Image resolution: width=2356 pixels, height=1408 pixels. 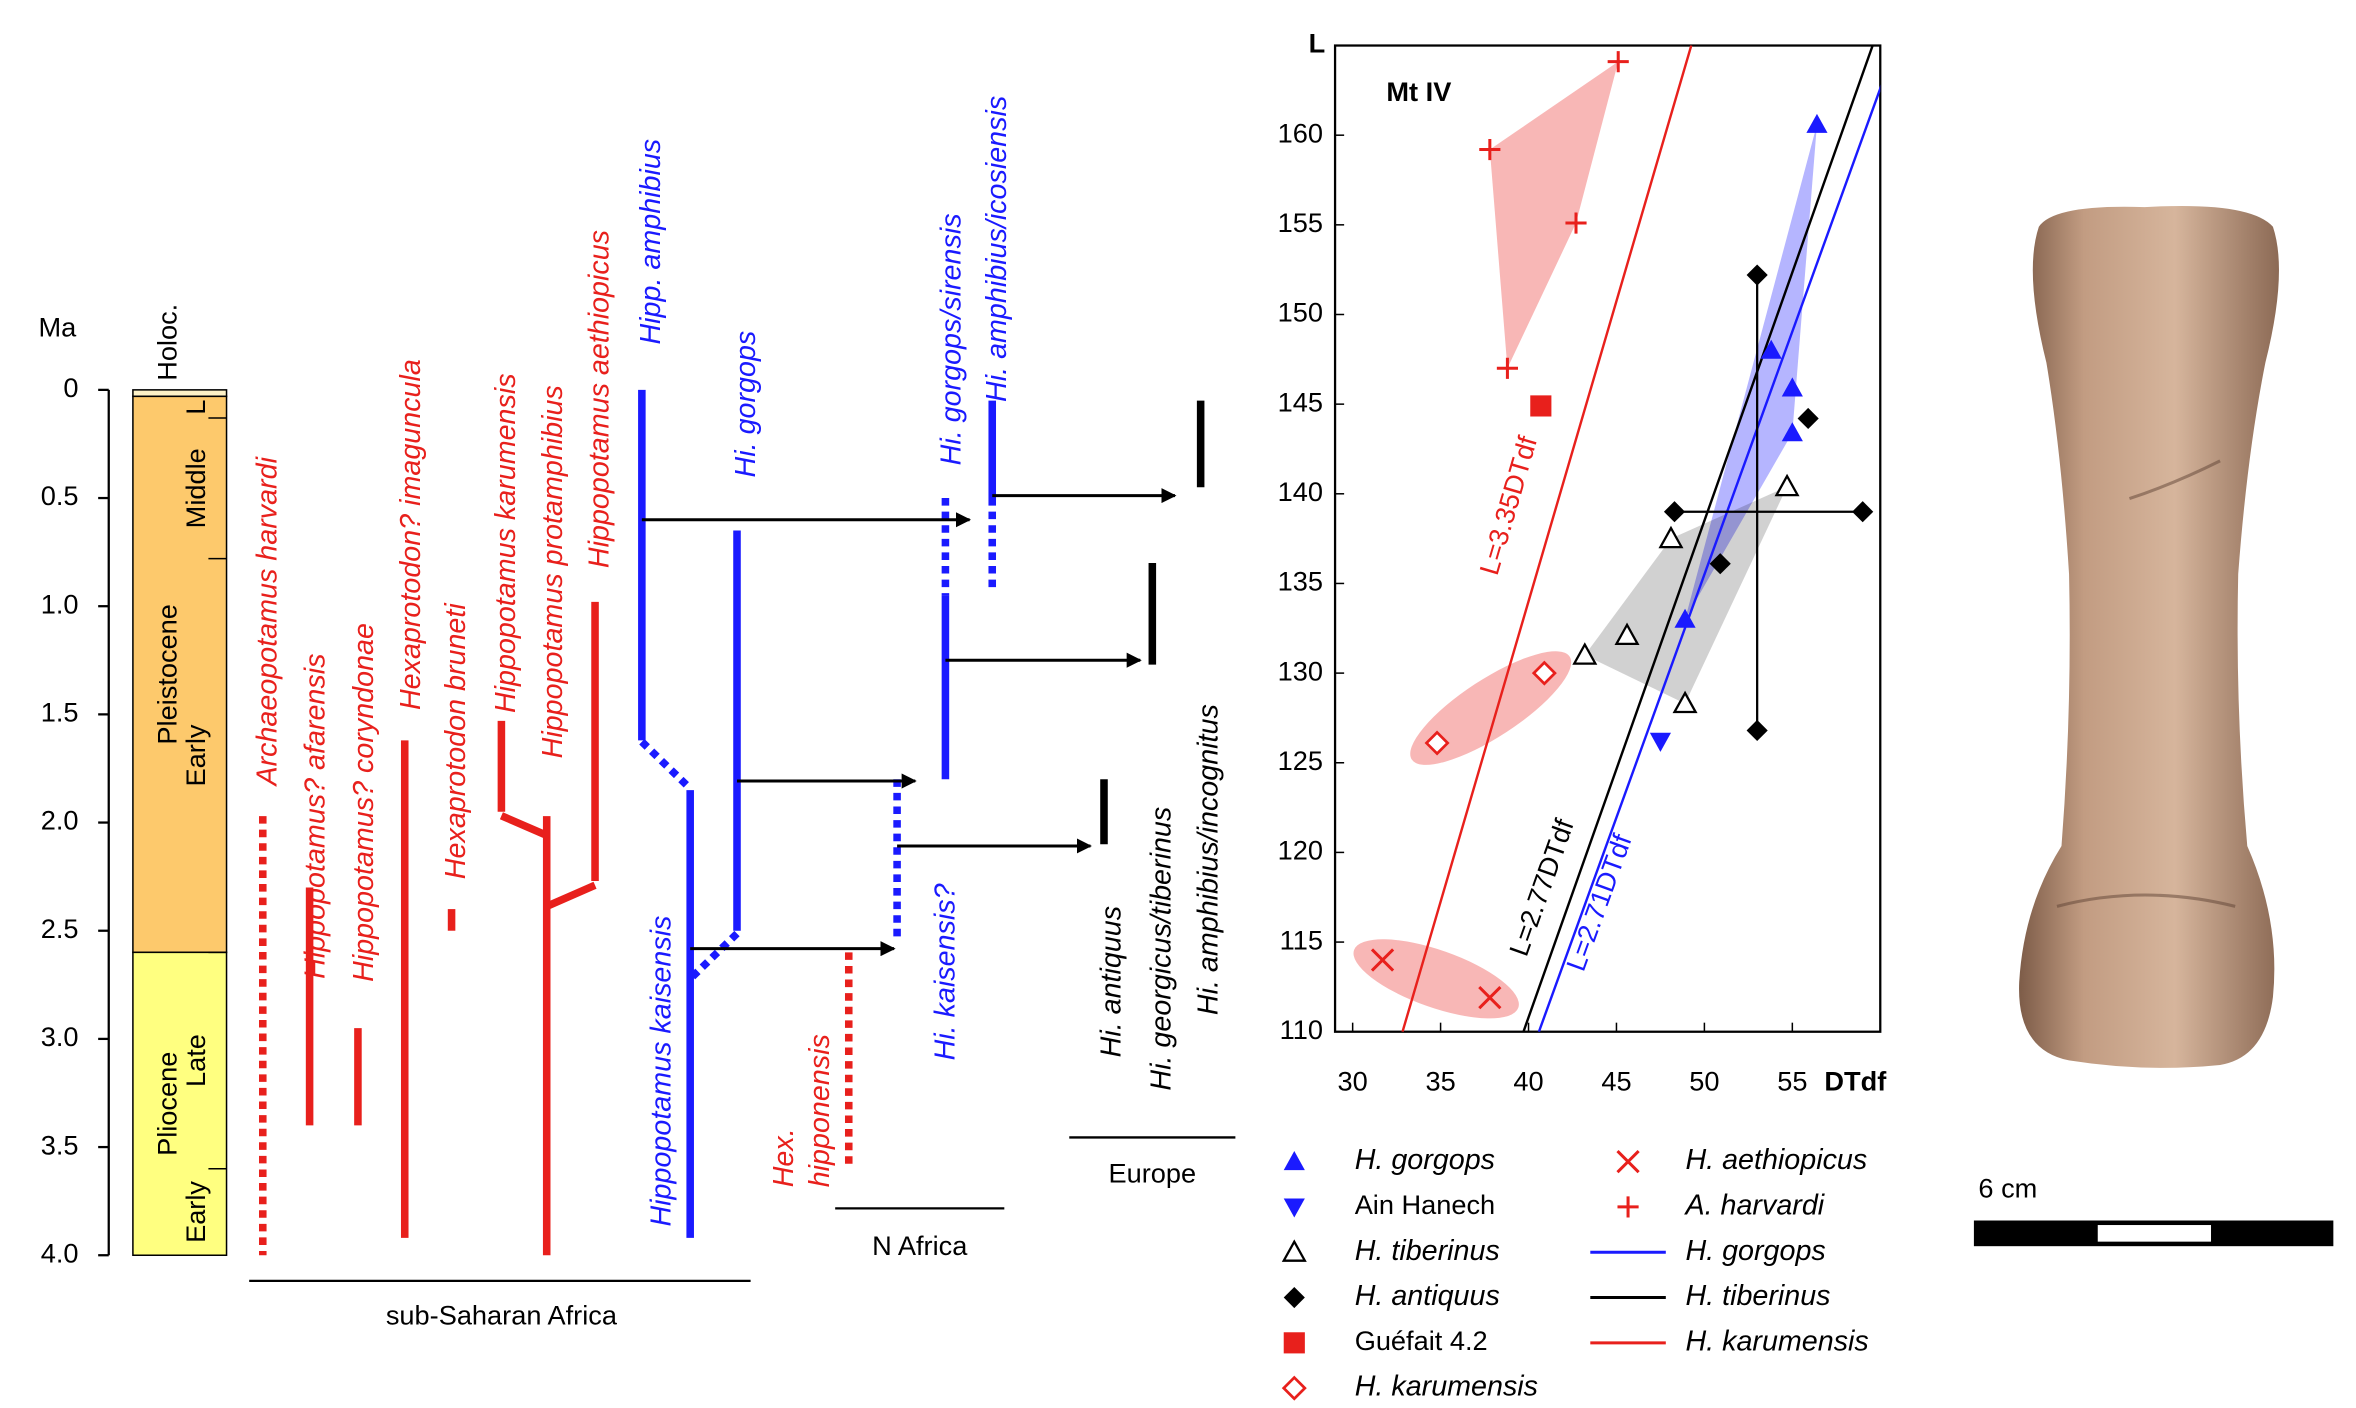 I want to click on region-label: Europe, so click(x=1153, y=1172).